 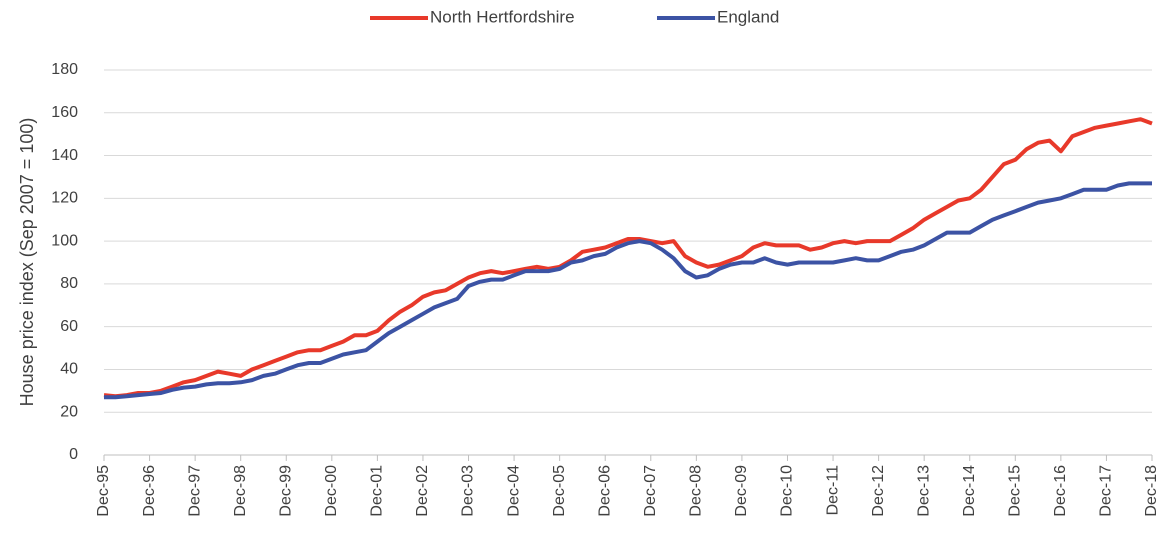 What do you see at coordinates (194, 491) in the screenshot?
I see `x-tick-label: Dec-97` at bounding box center [194, 491].